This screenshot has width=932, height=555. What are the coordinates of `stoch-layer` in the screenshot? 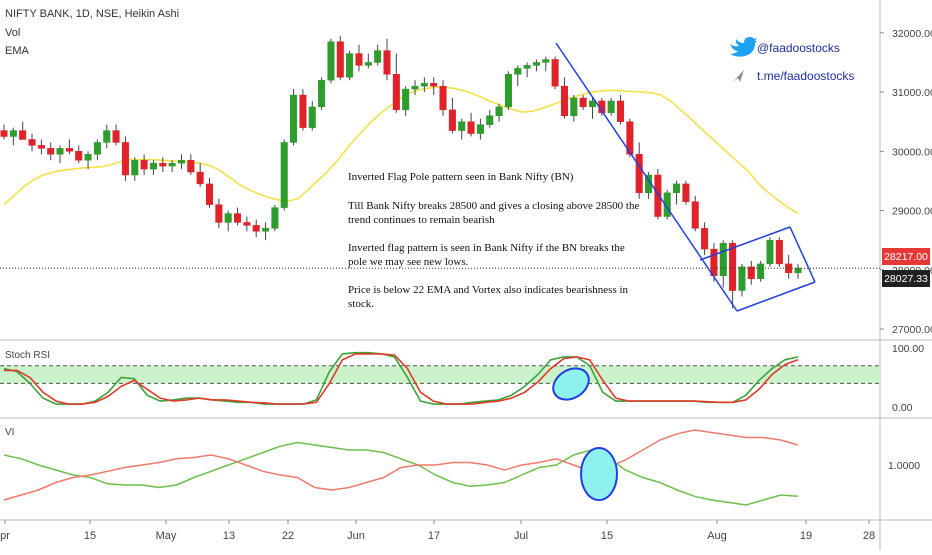 It's located at (401, 378).